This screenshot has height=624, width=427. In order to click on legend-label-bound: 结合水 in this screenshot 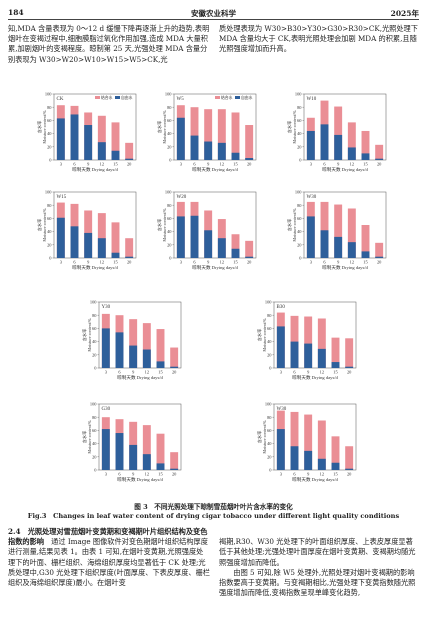, I will do `click(227, 97)`.